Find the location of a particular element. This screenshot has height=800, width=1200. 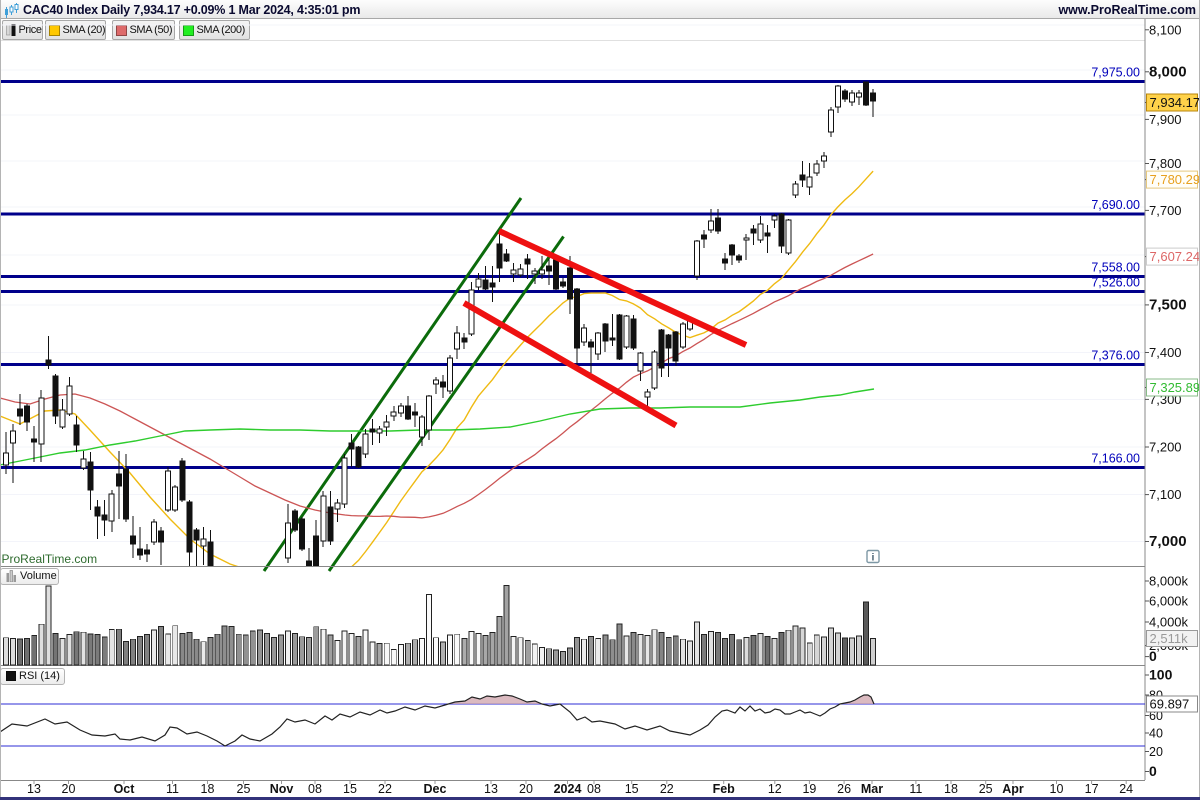

svg-text: 8,000k is located at coordinates (1169, 581).